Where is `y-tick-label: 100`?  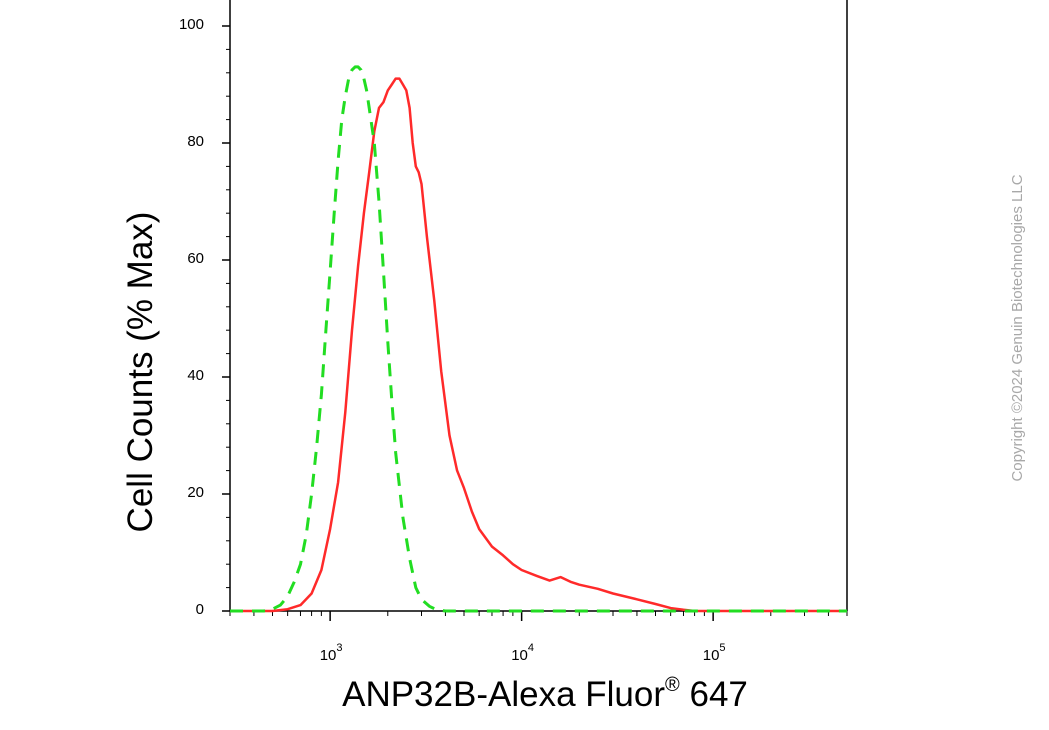 y-tick-label: 100 is located at coordinates (191, 24).